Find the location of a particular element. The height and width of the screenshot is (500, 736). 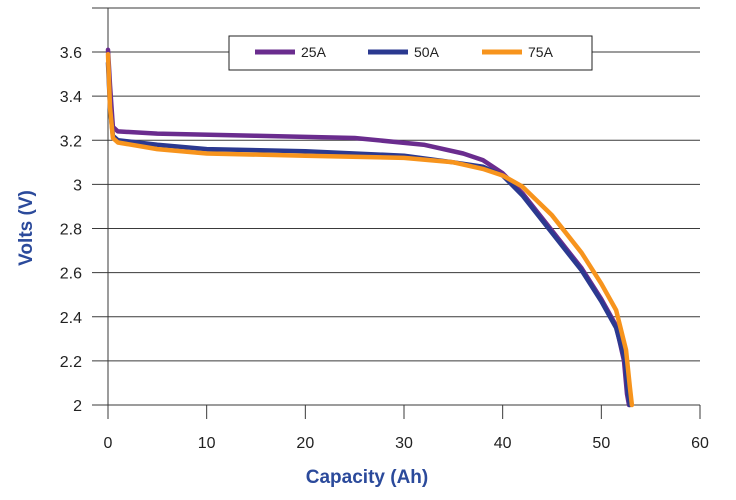

x-tick-label: 60 is located at coordinates (700, 443).